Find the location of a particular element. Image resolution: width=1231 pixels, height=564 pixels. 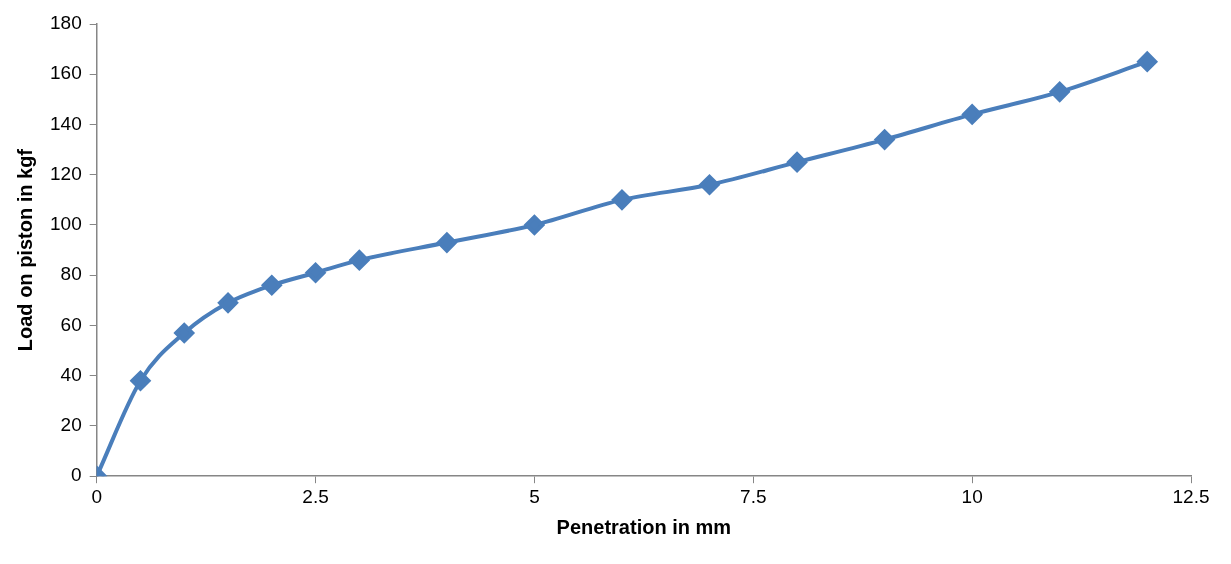

x-tick-label: 5 is located at coordinates (534, 496).